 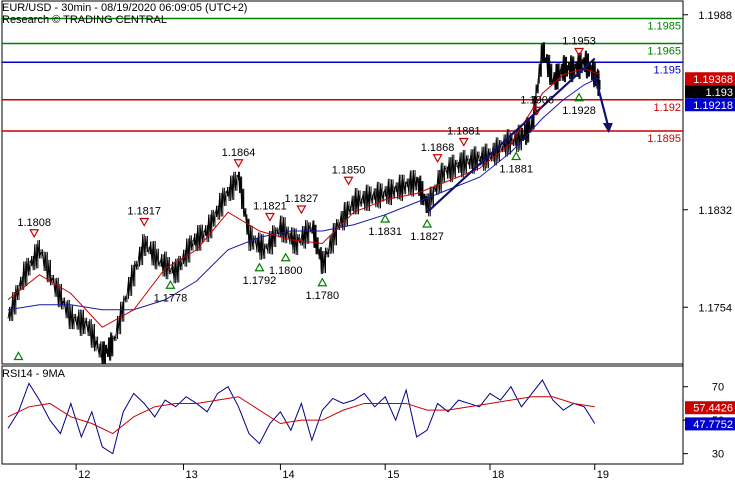 I want to click on forecast-arrow-head, so click(x=607, y=128).